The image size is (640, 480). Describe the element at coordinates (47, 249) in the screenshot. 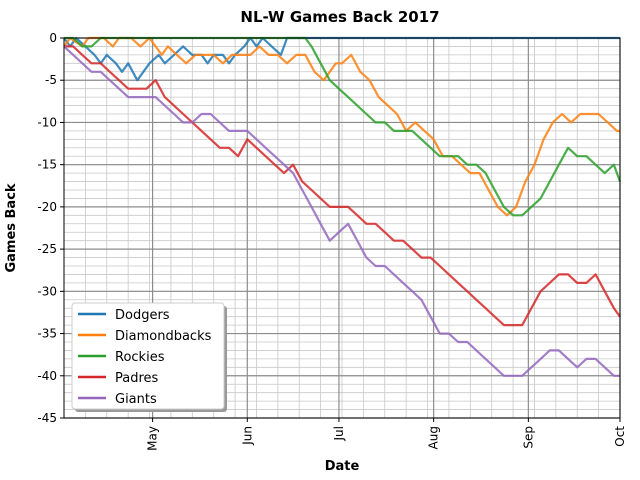

I see `y-tick-label: -25` at that location.